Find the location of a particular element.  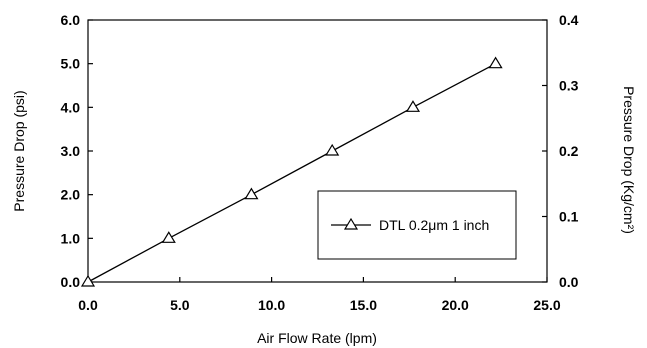

y-tick-label: 4.0 is located at coordinates (71, 107).